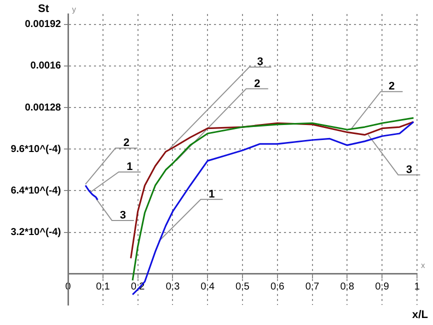 The image size is (433, 325). What do you see at coordinates (420, 315) in the screenshot?
I see `x-axis-title: x/L` at bounding box center [420, 315].